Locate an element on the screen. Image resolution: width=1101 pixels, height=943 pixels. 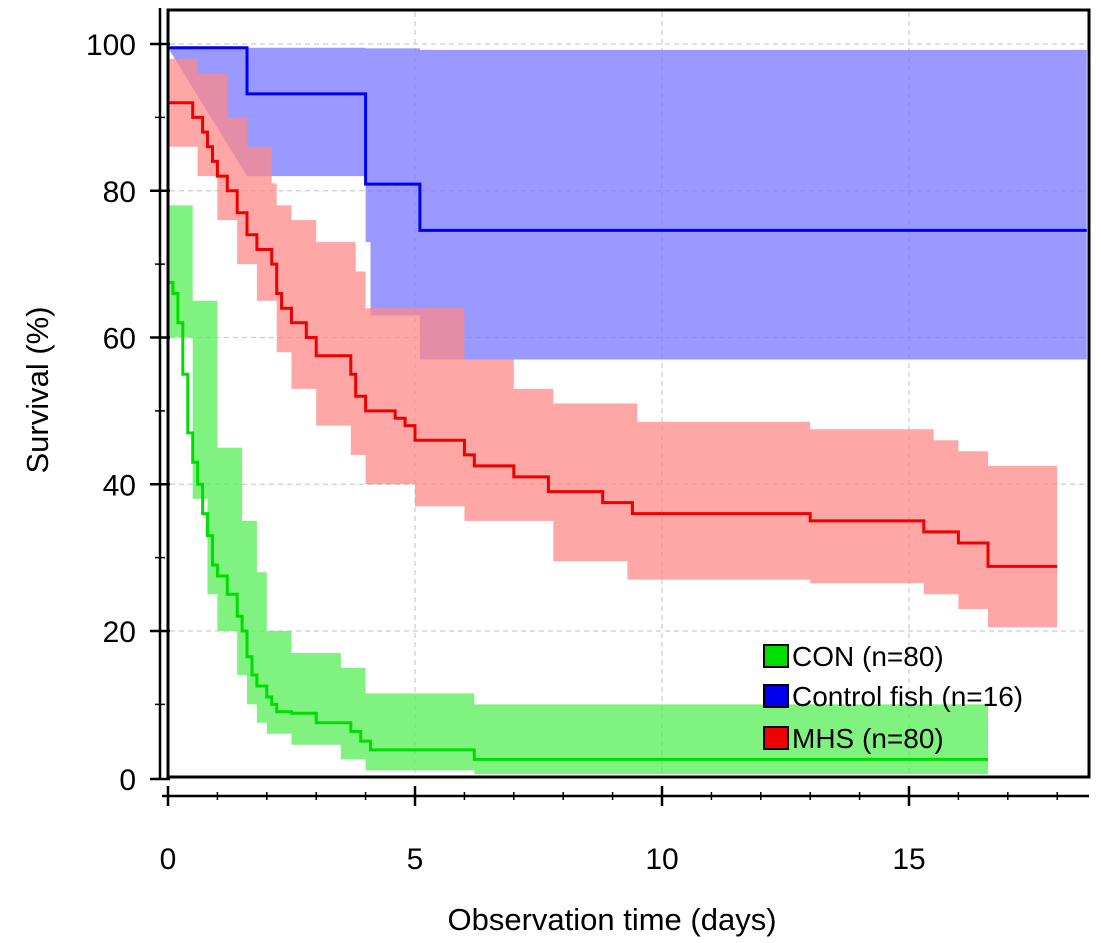
x-tick-label: 10 is located at coordinates (661, 859).